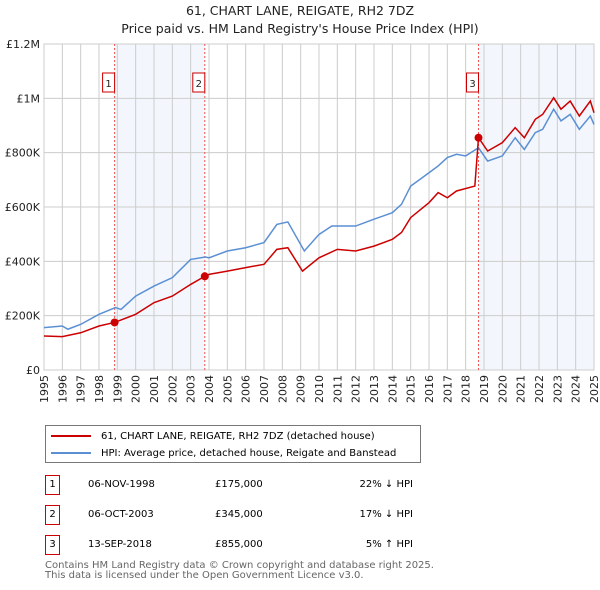 The width and height of the screenshot is (600, 590). What do you see at coordinates (429, 389) in the screenshot?
I see `x-tick-label: 2016` at bounding box center [429, 389].